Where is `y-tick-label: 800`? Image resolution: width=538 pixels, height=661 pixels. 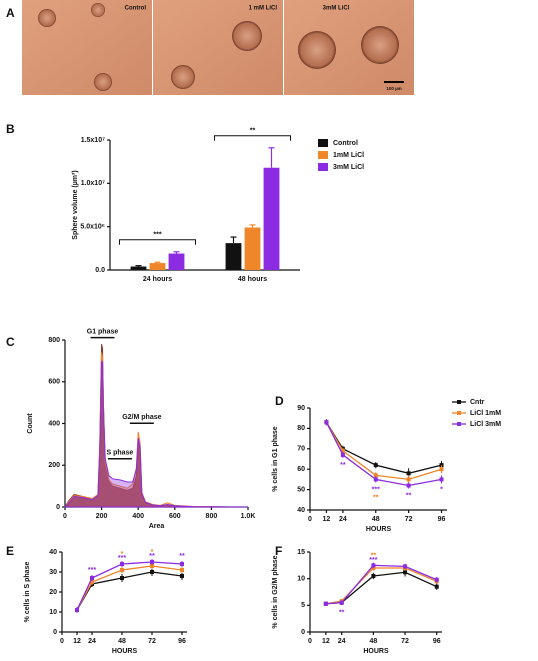
y-tick-label: 800 is located at coordinates (54, 340).